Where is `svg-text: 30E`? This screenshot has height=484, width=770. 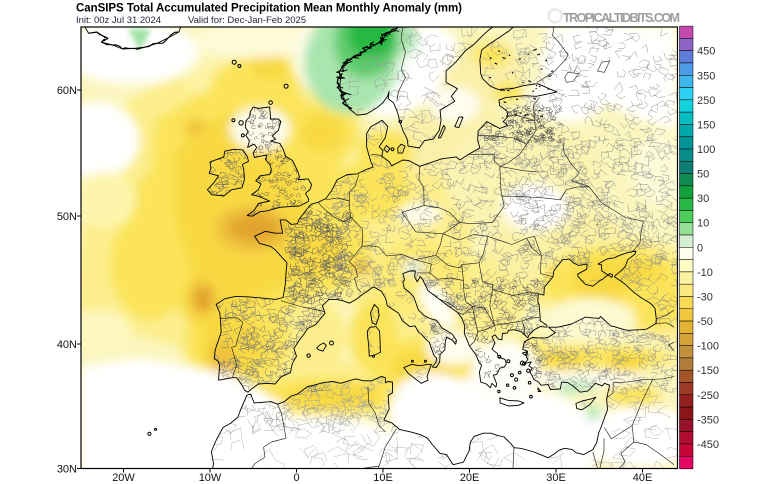 svg-text: 30E is located at coordinates (556, 478).